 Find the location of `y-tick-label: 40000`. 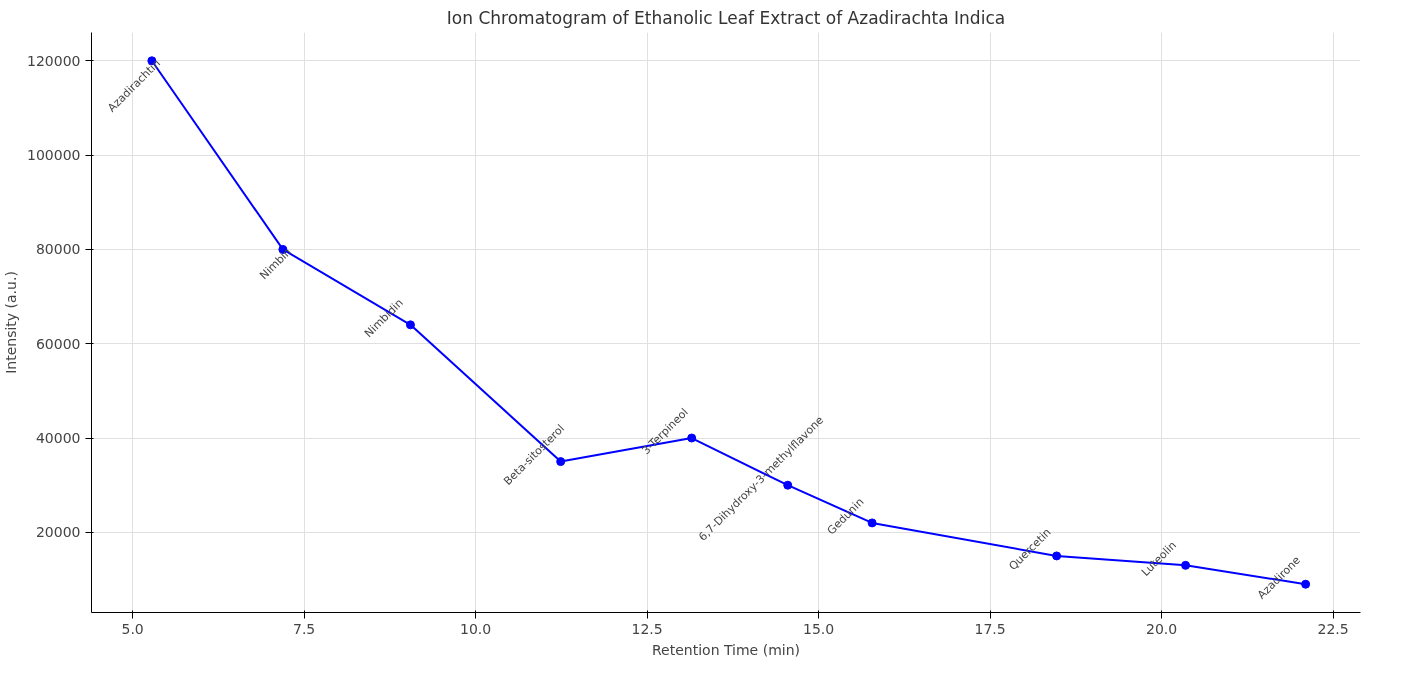

y-tick-label: 40000 is located at coordinates (58, 438).